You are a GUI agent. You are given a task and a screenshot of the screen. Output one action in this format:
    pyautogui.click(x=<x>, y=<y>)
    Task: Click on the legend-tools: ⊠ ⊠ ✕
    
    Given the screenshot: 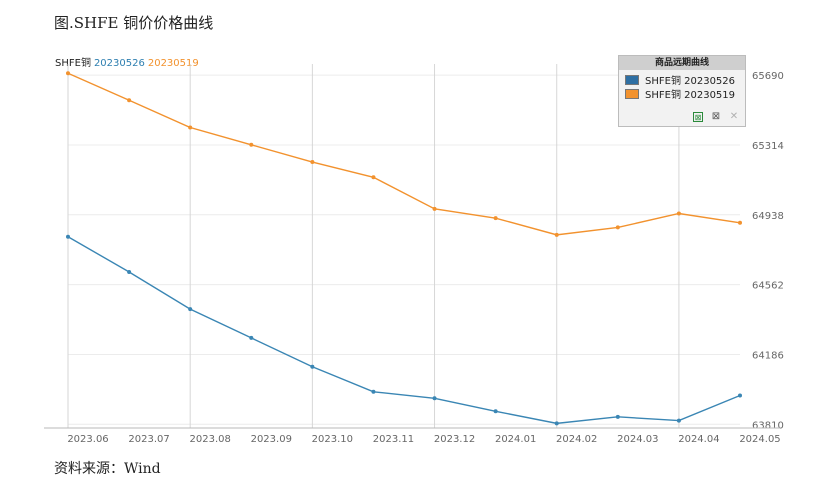 What is the action you would take?
    pyautogui.click(x=716, y=117)
    